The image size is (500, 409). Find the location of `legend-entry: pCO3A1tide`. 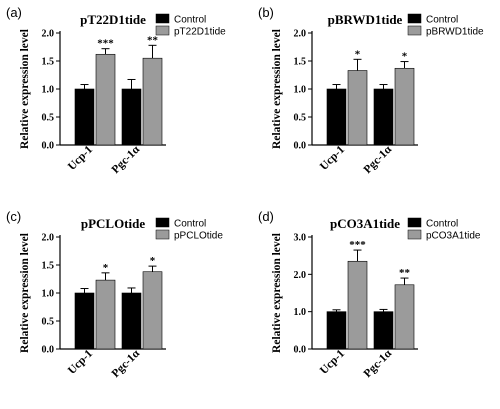

legend-entry: pCO3A1tide is located at coordinates (453, 236).